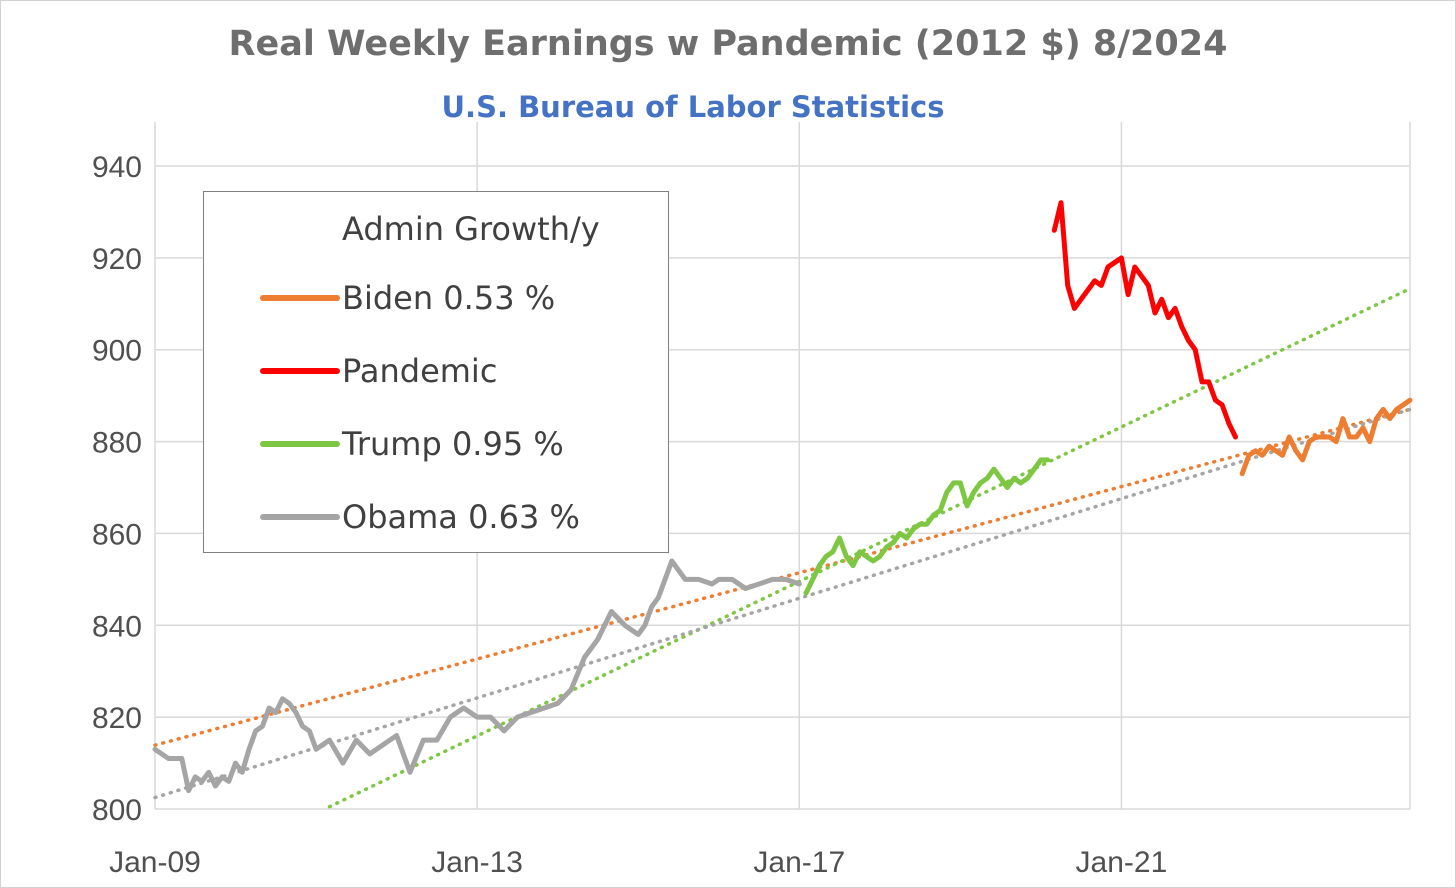 The width and height of the screenshot is (1456, 888). Describe the element at coordinates (477, 862) in the screenshot. I see `x-tick-label: Jan-13` at that location.